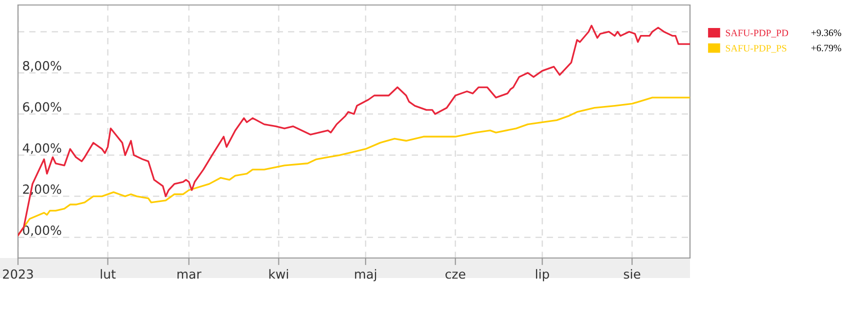  What do you see at coordinates (42, 66) in the screenshot?
I see `y-tick-label: 8,00%` at bounding box center [42, 66].